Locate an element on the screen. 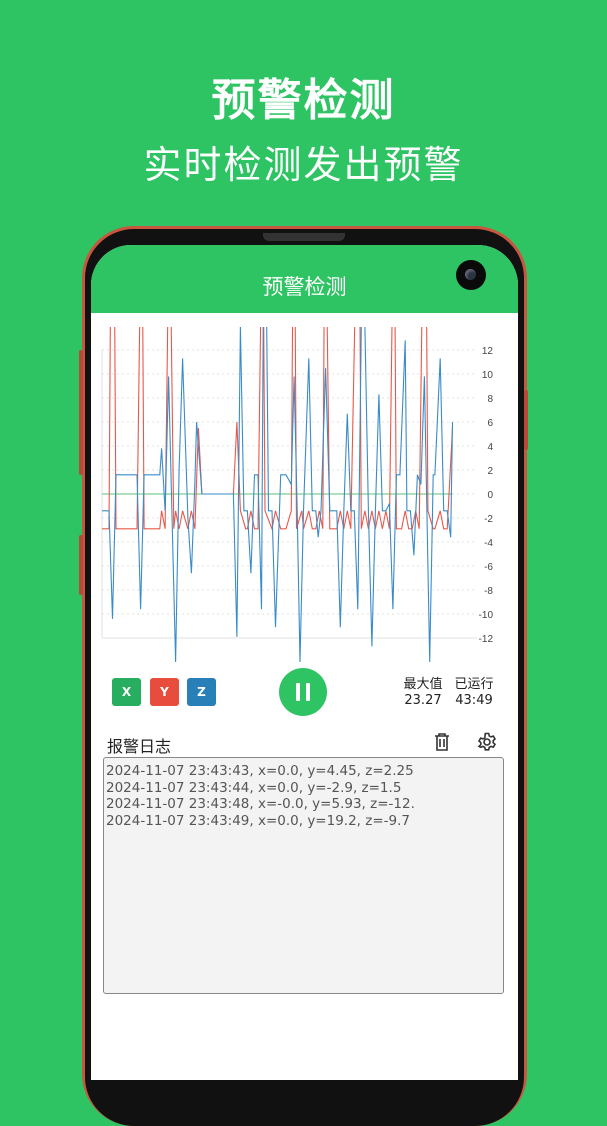 The image size is (607, 1126). gear-icon is located at coordinates (487, 742).